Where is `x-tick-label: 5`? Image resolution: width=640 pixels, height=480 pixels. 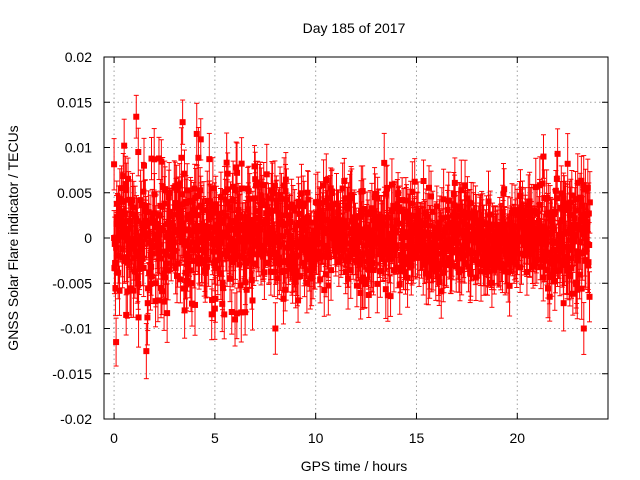
x-tick-label: 5 is located at coordinates (215, 438).